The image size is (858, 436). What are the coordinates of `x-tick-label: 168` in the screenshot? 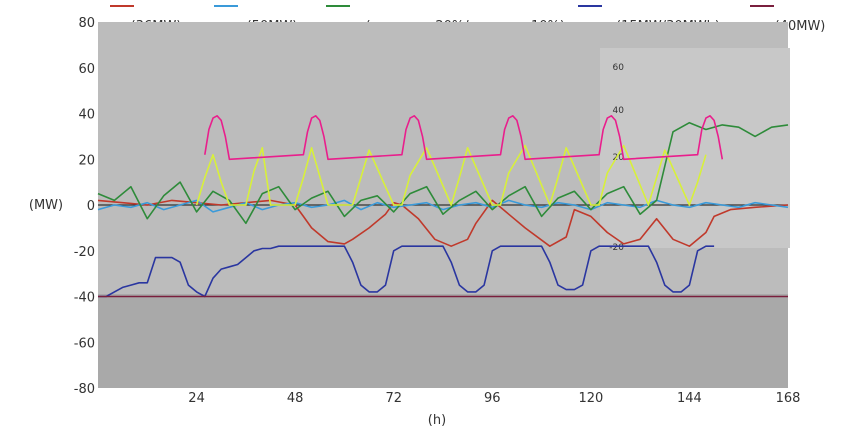 It's located at (788, 398).